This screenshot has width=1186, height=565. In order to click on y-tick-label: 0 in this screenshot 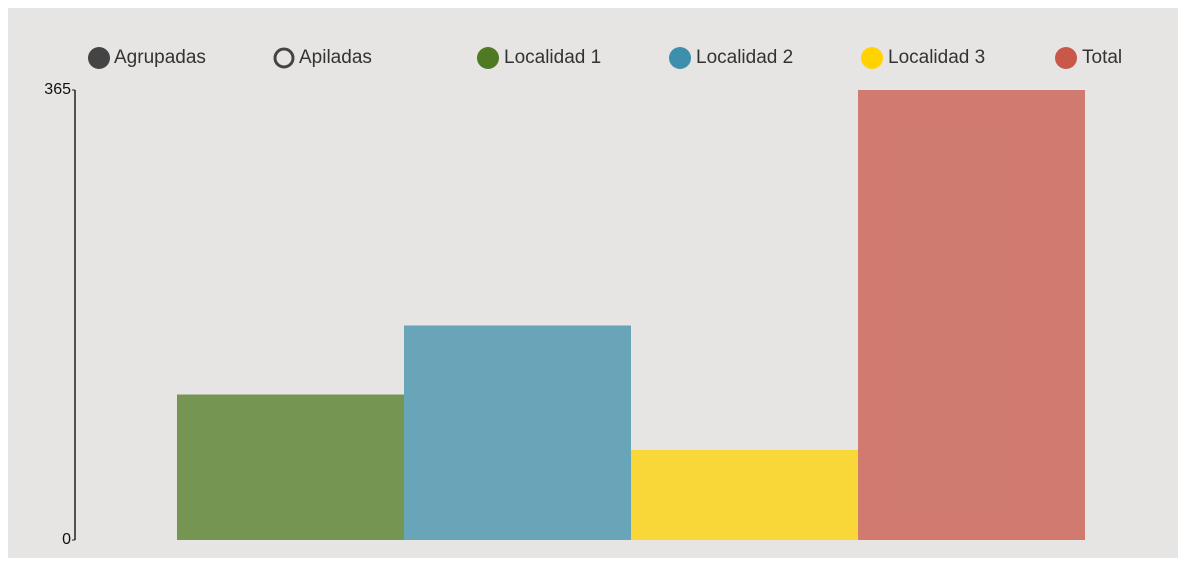, I will do `click(66, 539)`.